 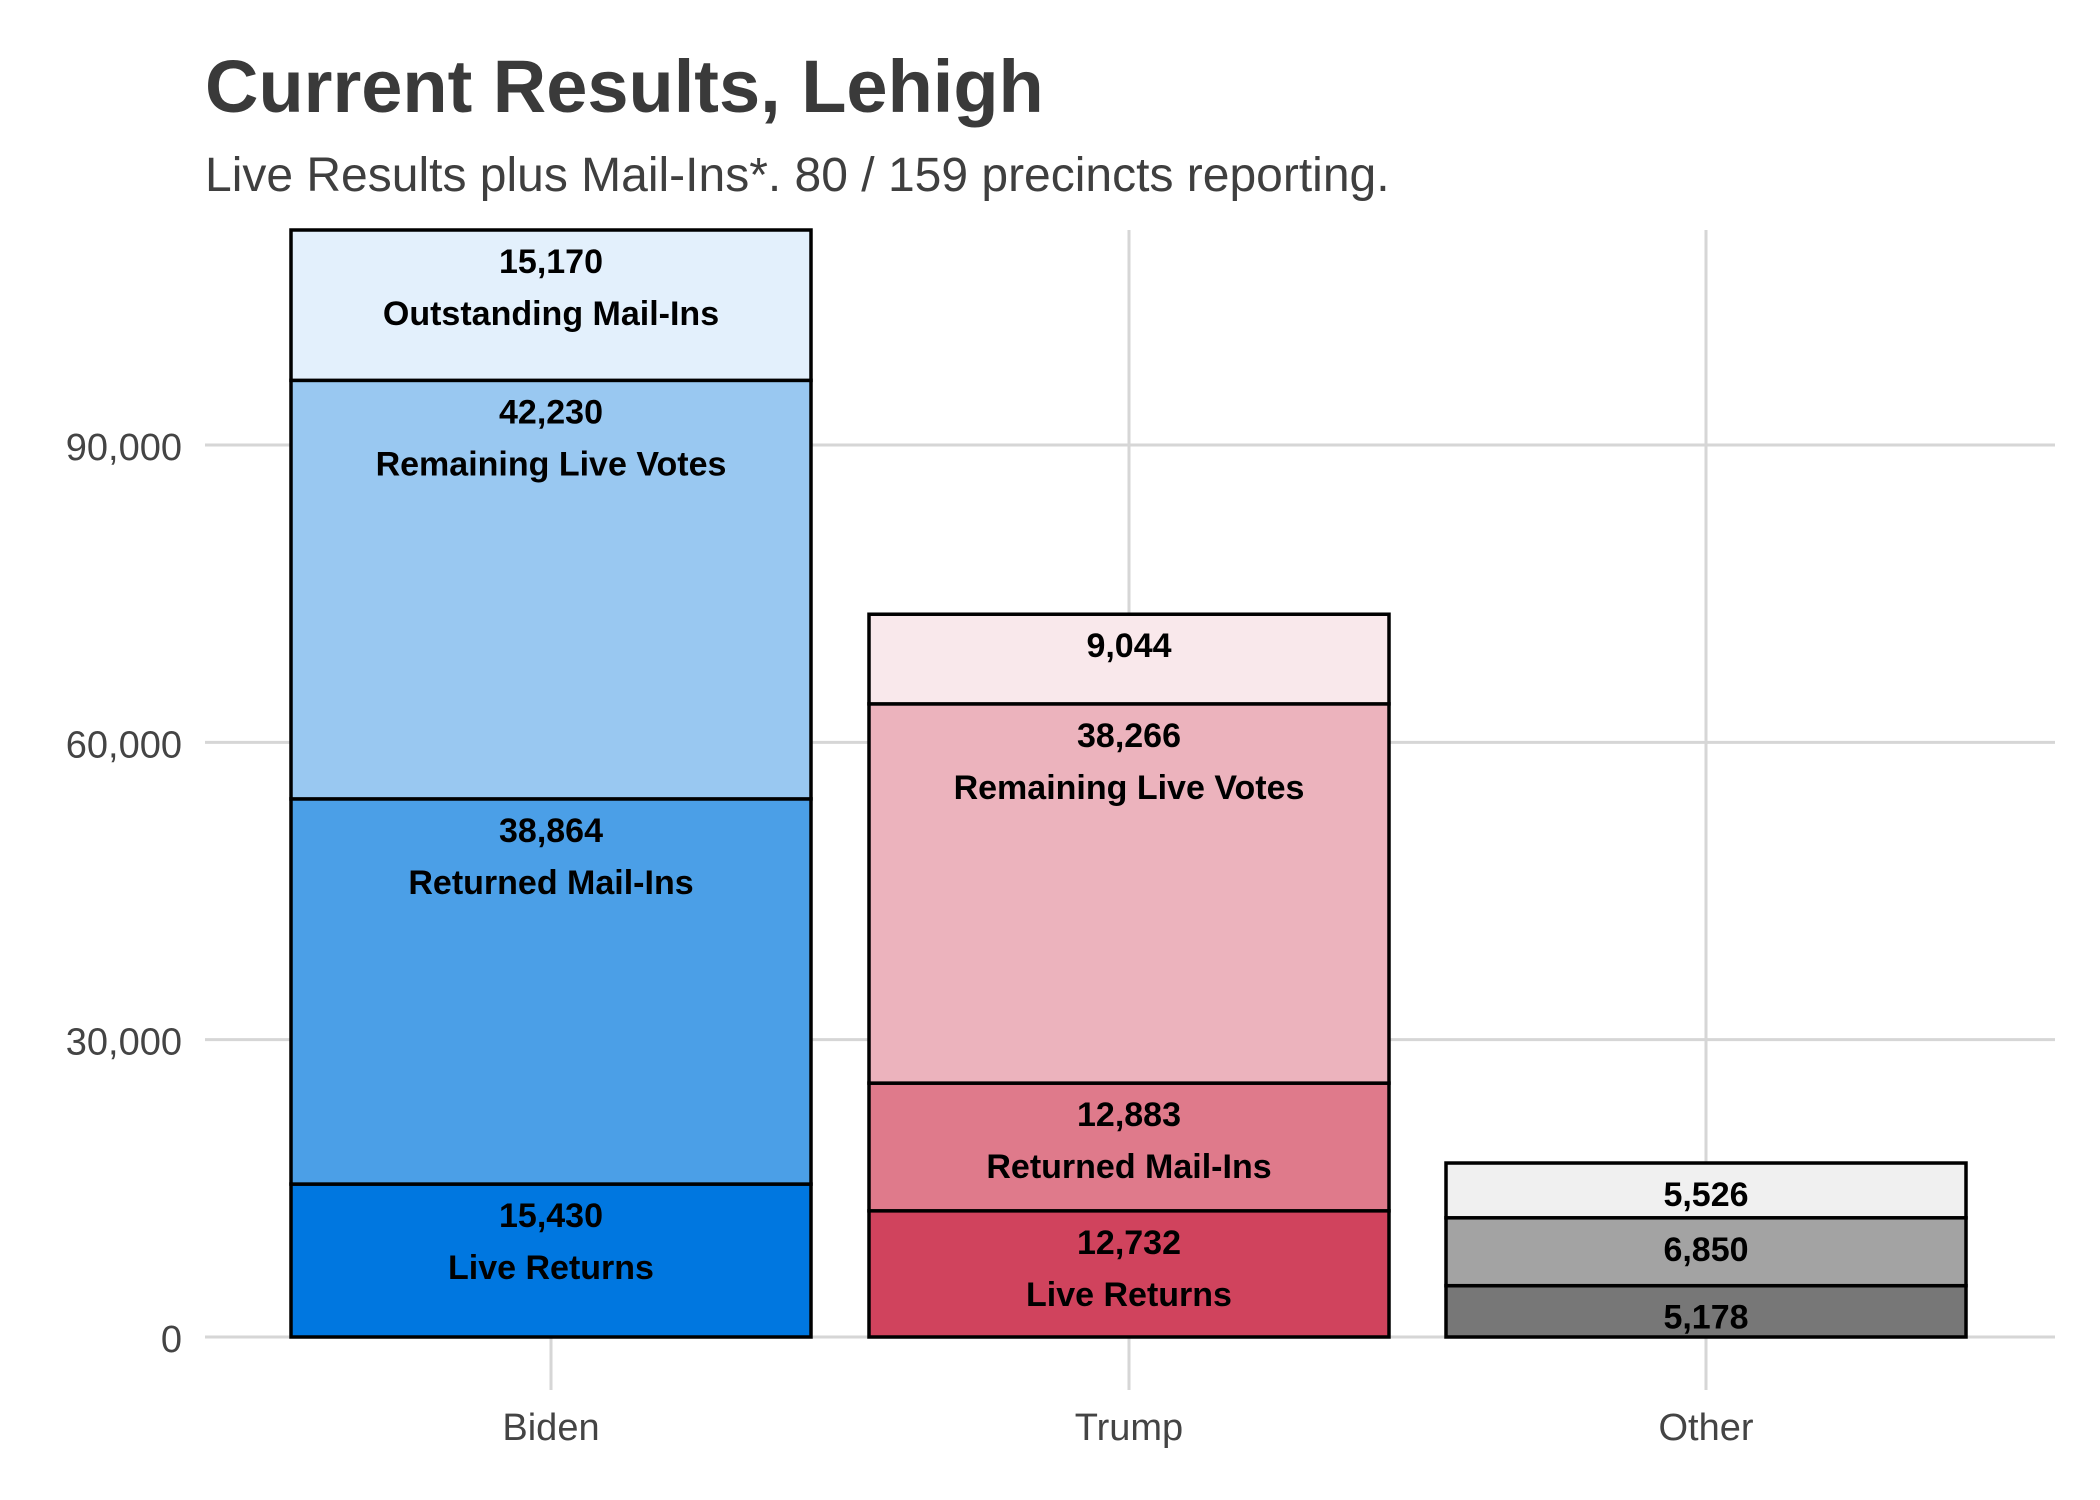 I want to click on bar-value-label: 12,732, so click(x=1129, y=1243).